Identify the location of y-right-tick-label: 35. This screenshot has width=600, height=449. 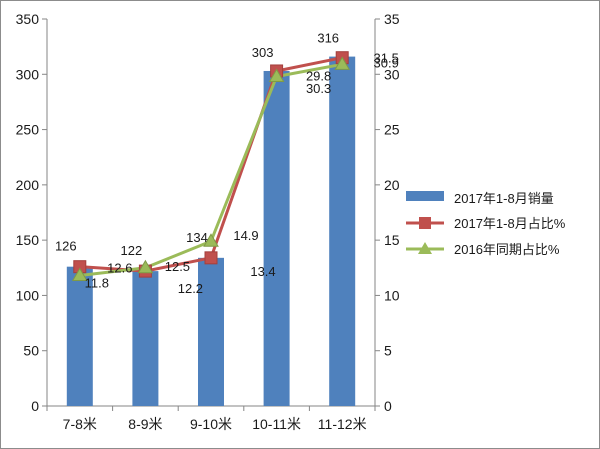
(392, 19).